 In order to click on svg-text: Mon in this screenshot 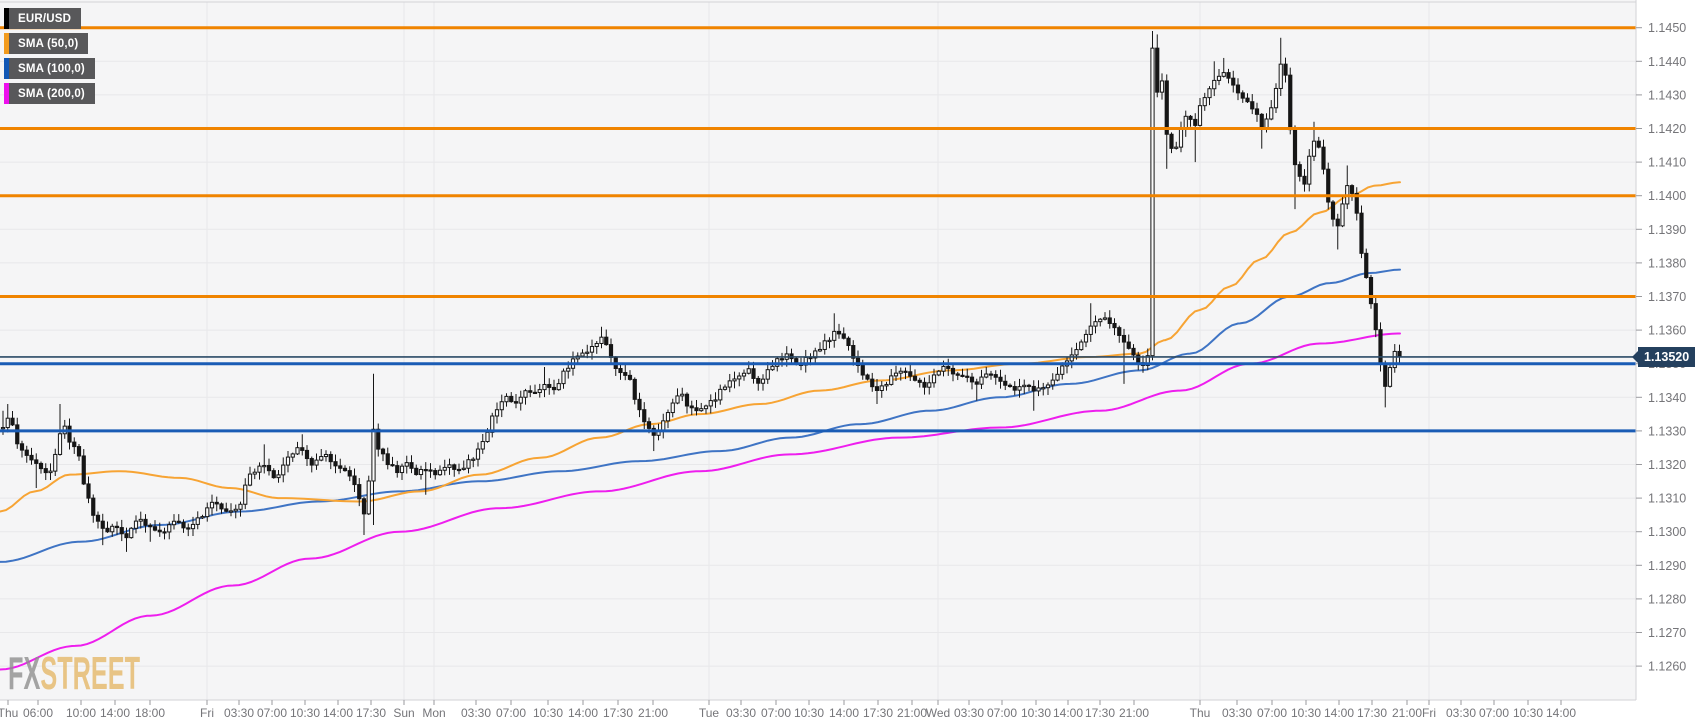, I will do `click(433, 713)`.